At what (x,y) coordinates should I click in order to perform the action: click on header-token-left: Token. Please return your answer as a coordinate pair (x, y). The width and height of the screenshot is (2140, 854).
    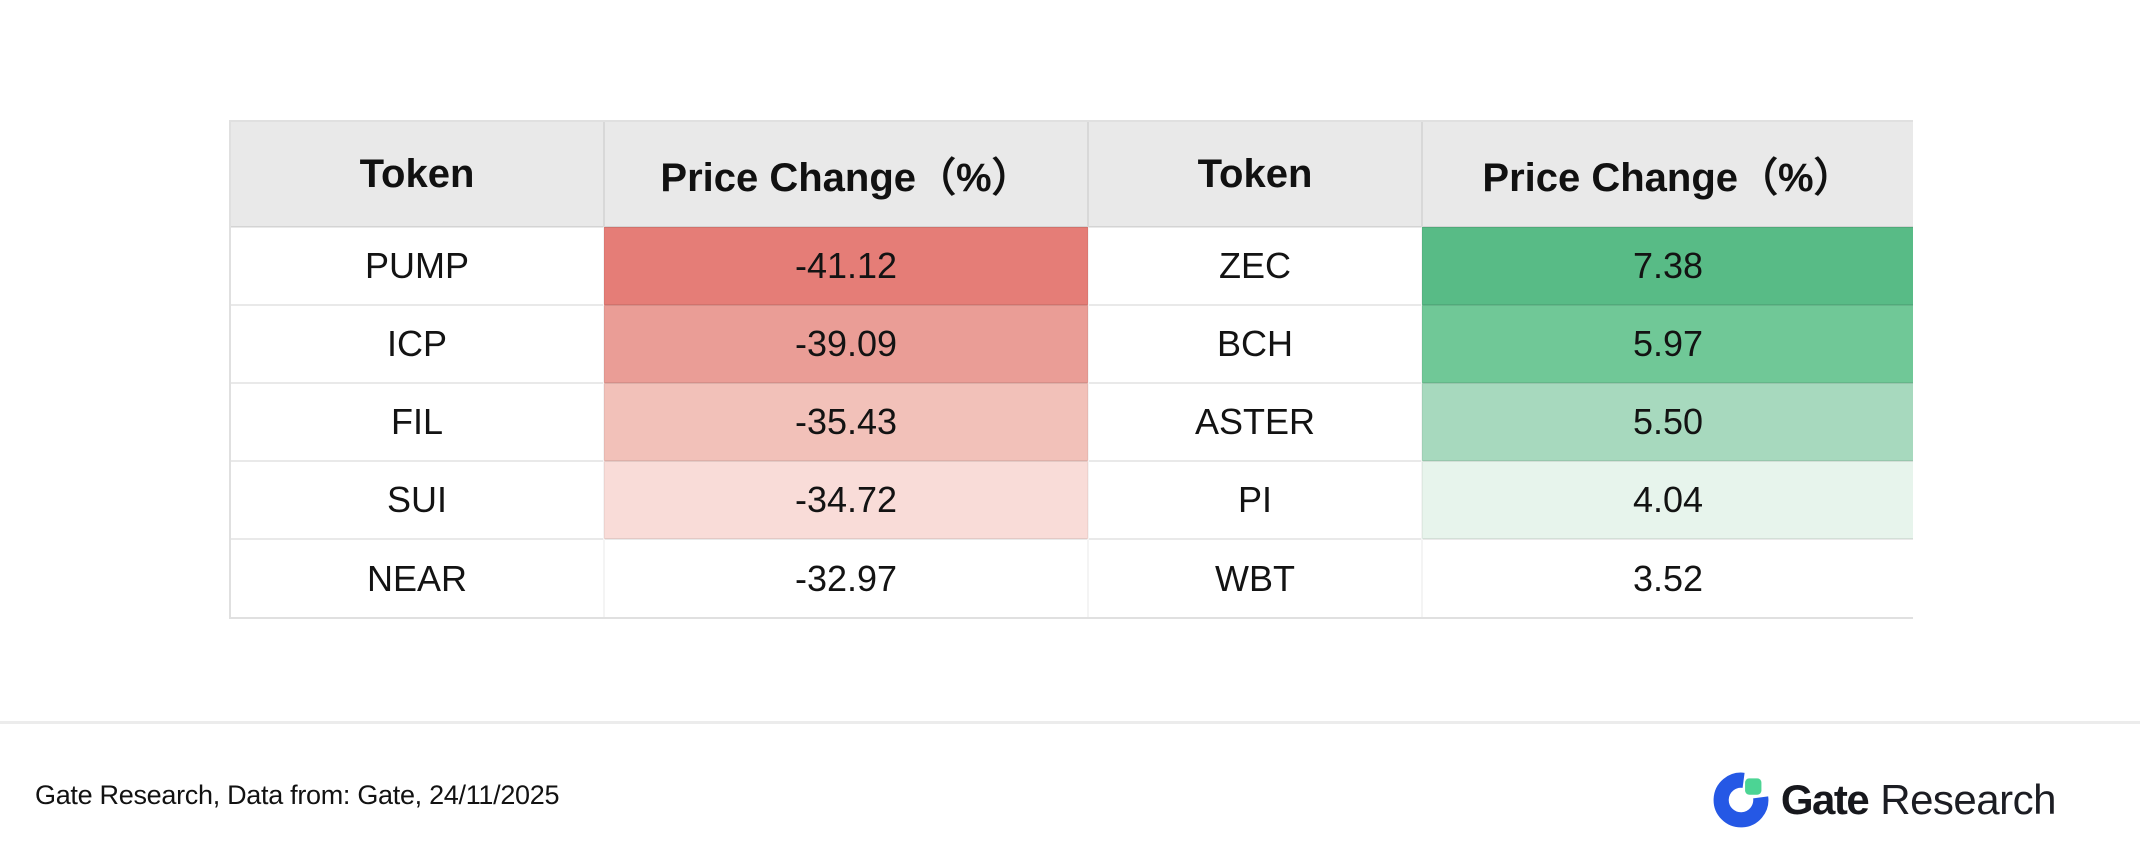
    Looking at the image, I should click on (417, 174).